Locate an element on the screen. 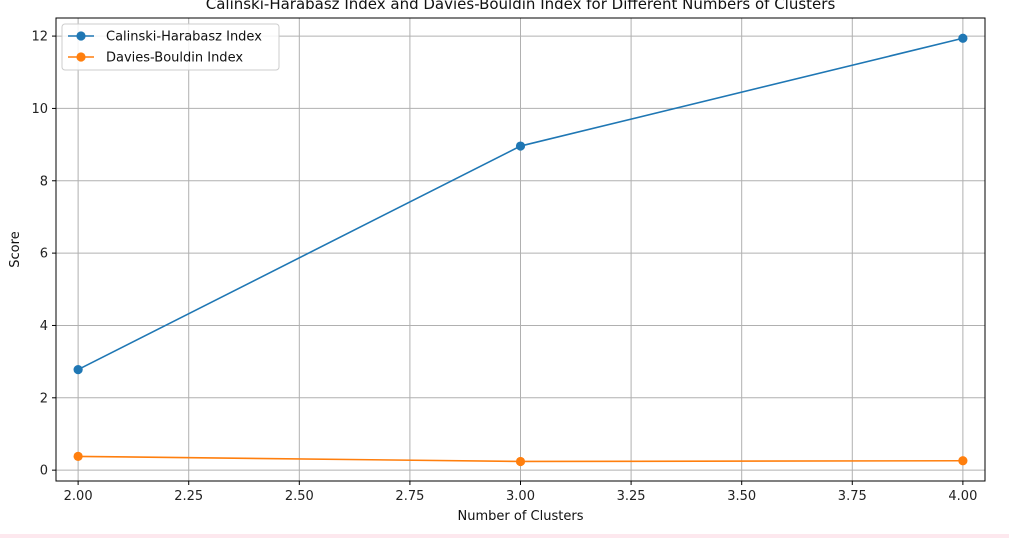 This screenshot has height=538, width=1009. legend-item: Davies-Bouldin Index is located at coordinates (155, 58).